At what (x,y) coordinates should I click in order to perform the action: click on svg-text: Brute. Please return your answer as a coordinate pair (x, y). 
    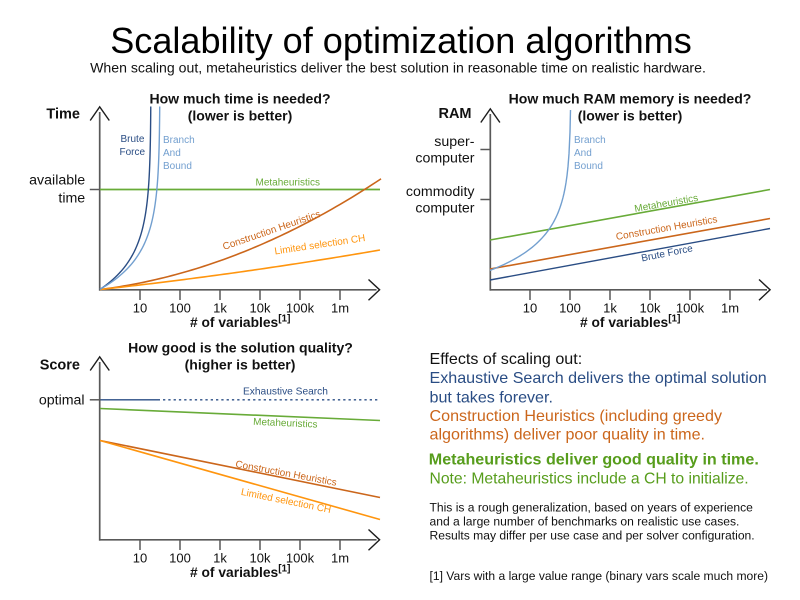
    Looking at the image, I should click on (133, 139).